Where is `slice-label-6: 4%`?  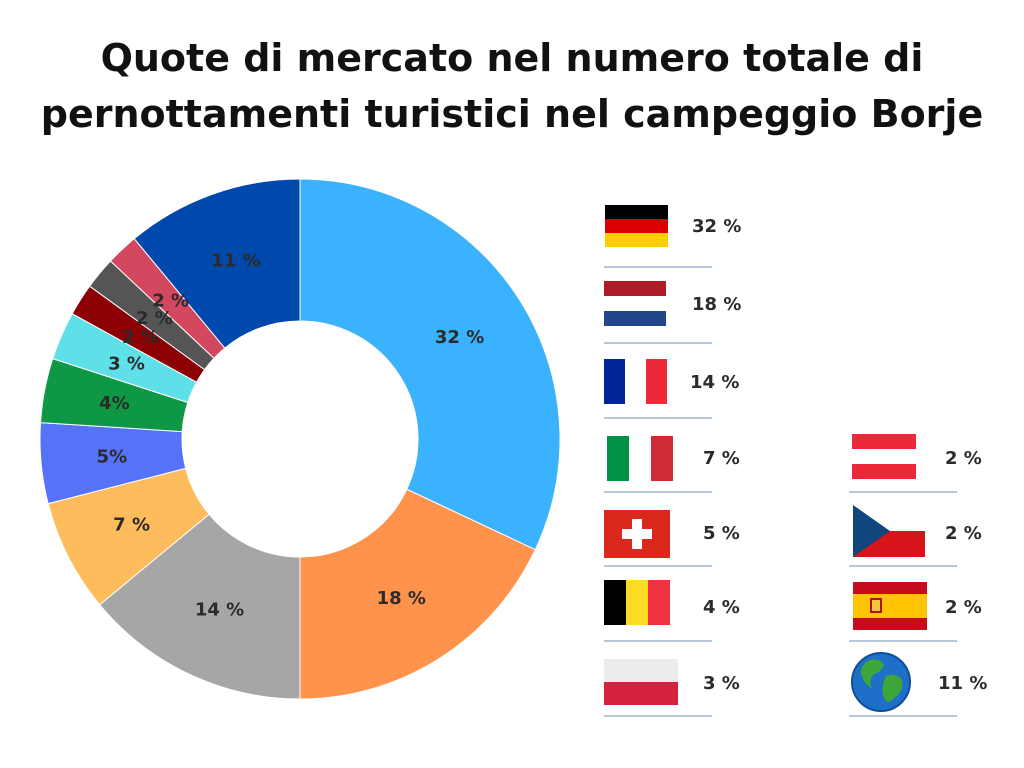 slice-label-6: 4% is located at coordinates (114, 403).